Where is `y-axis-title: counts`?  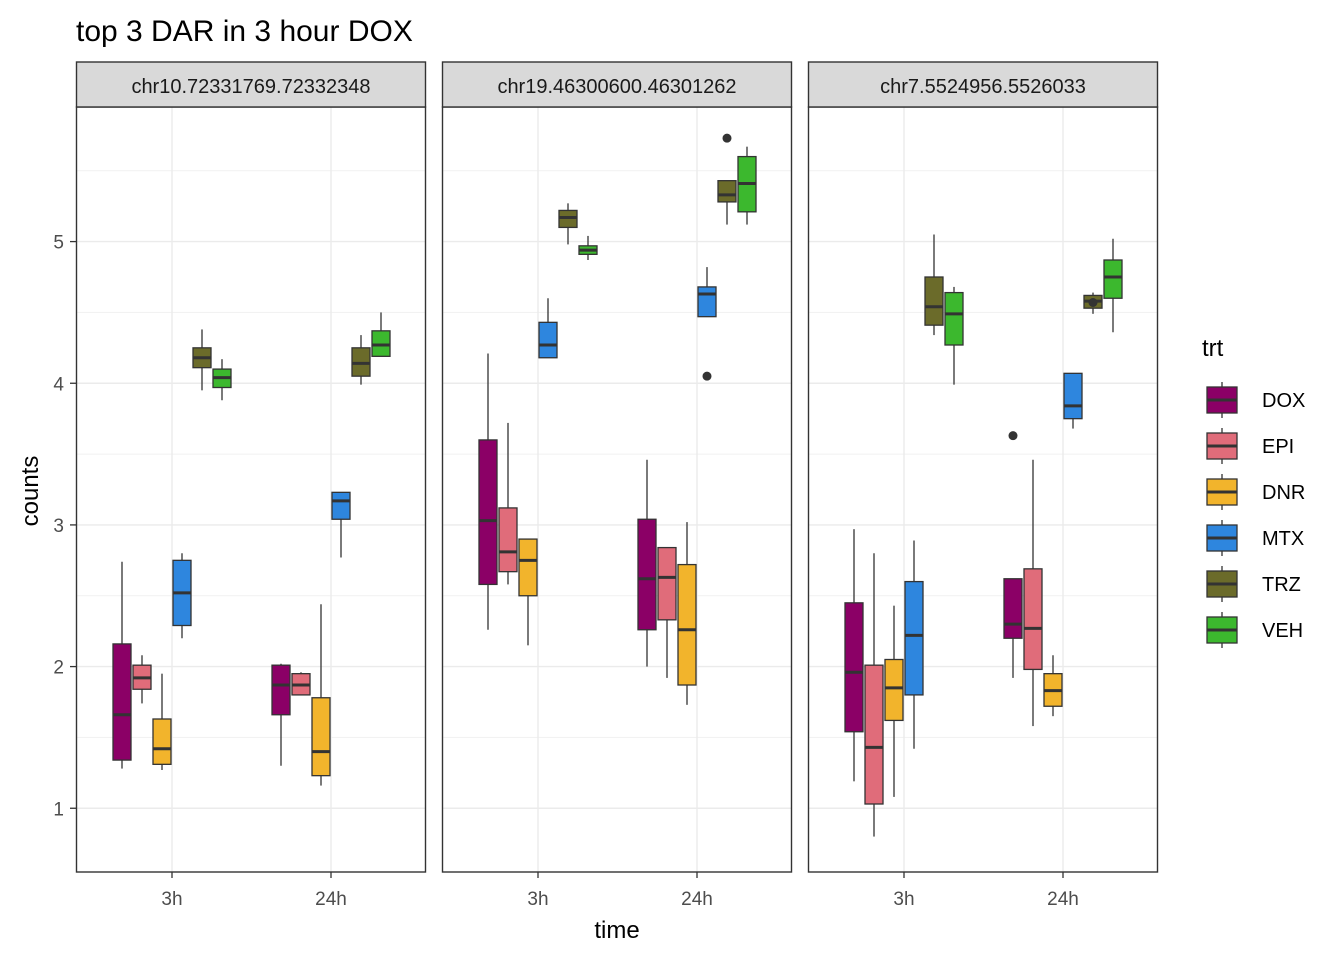 y-axis-title: counts is located at coordinates (30, 491).